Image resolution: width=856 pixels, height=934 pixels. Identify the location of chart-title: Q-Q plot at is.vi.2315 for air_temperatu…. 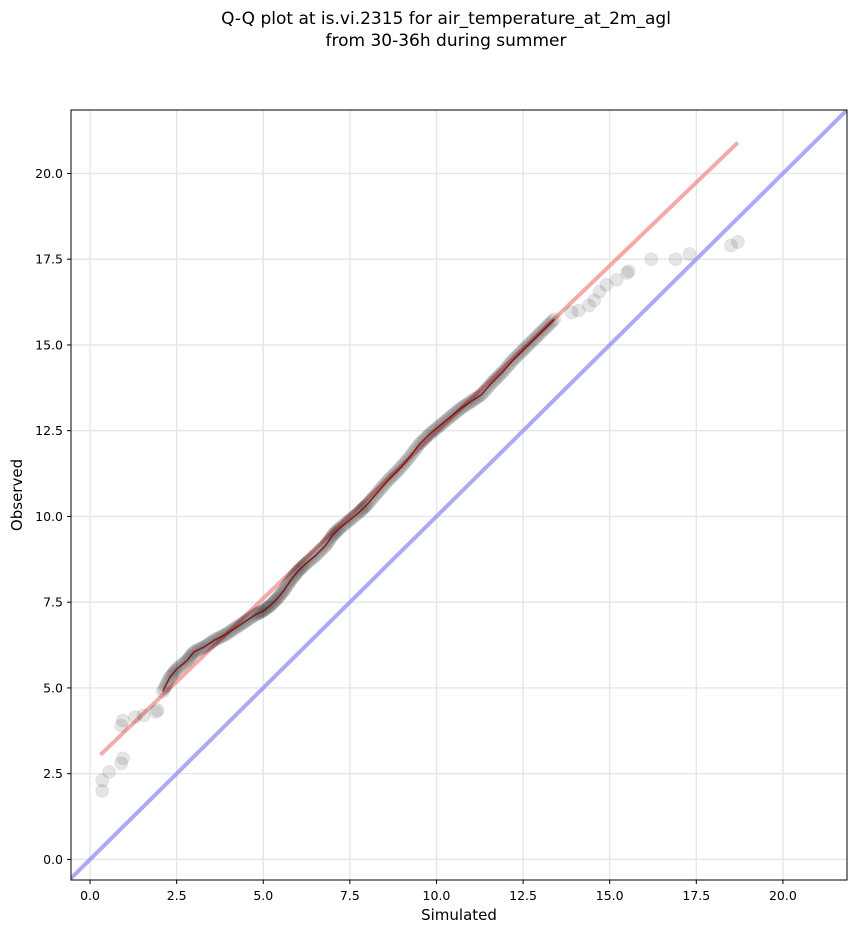
(428, 30).